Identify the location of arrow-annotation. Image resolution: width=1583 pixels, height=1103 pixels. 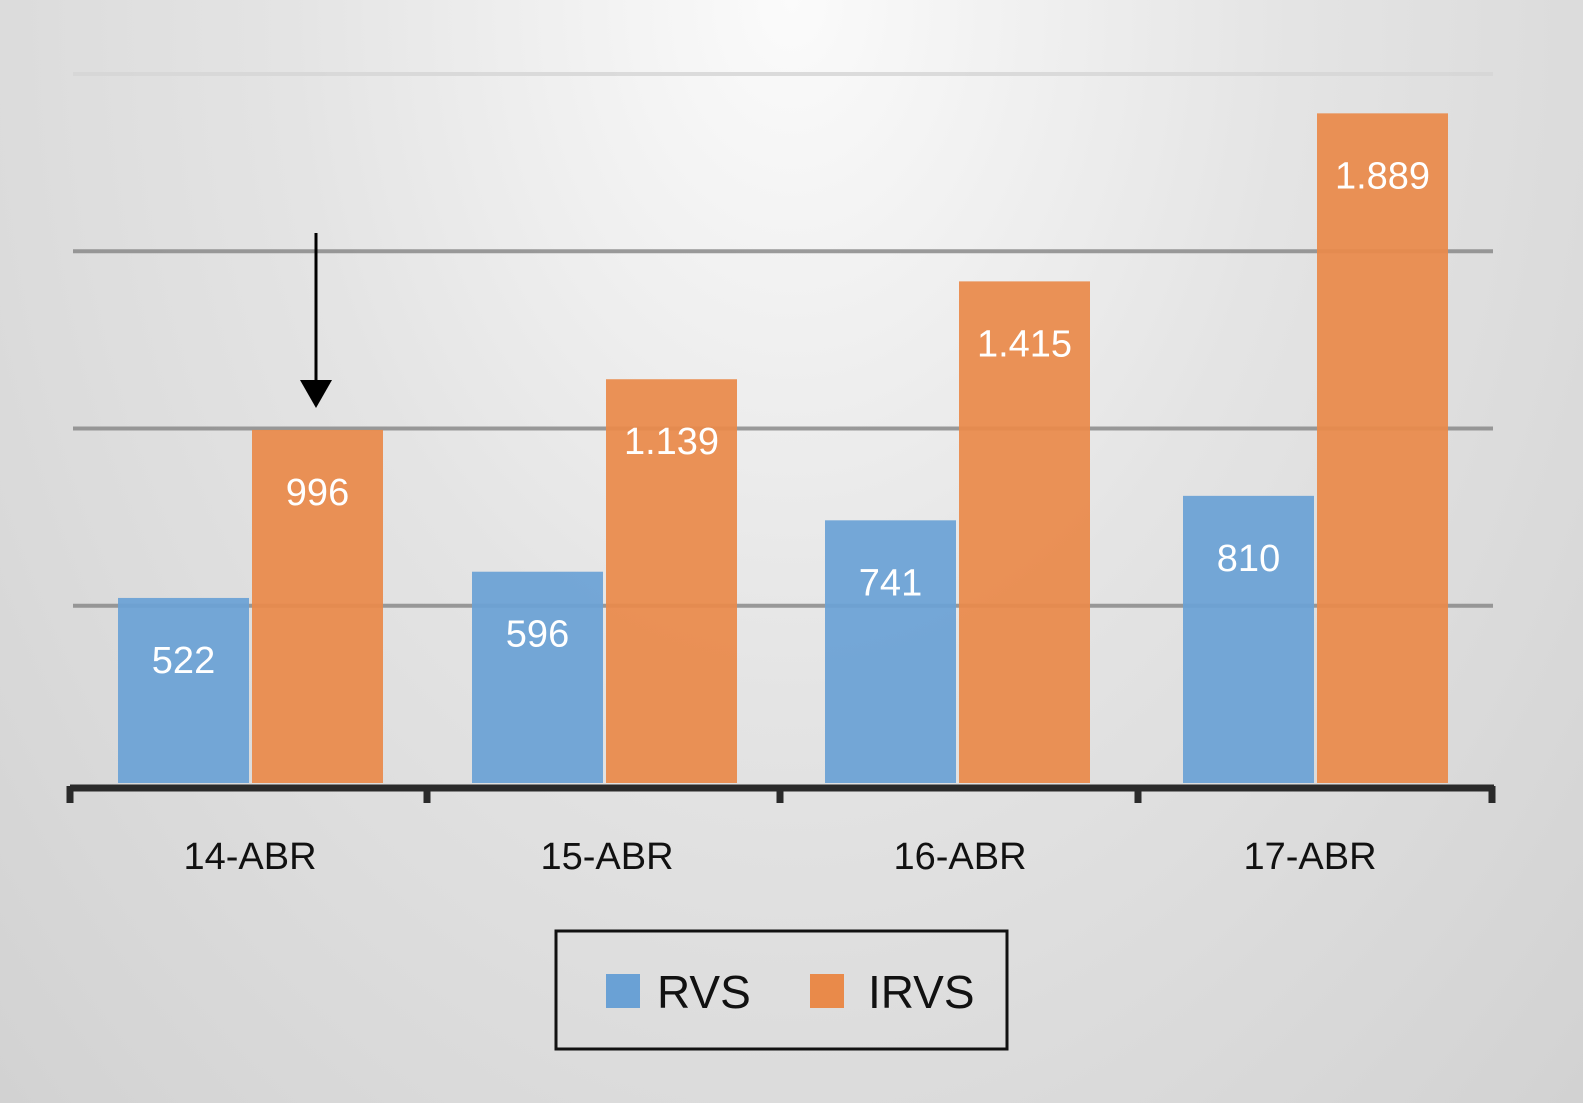
(316, 320).